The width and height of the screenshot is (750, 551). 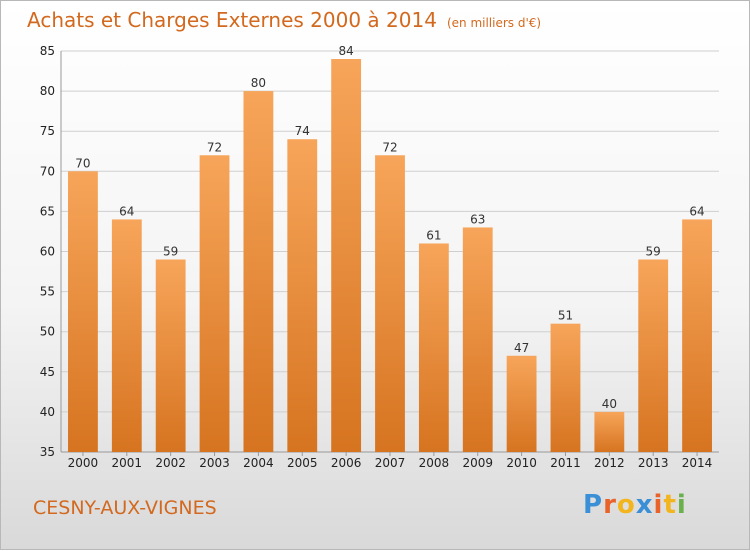 I want to click on bar-2002, so click(x=170, y=355).